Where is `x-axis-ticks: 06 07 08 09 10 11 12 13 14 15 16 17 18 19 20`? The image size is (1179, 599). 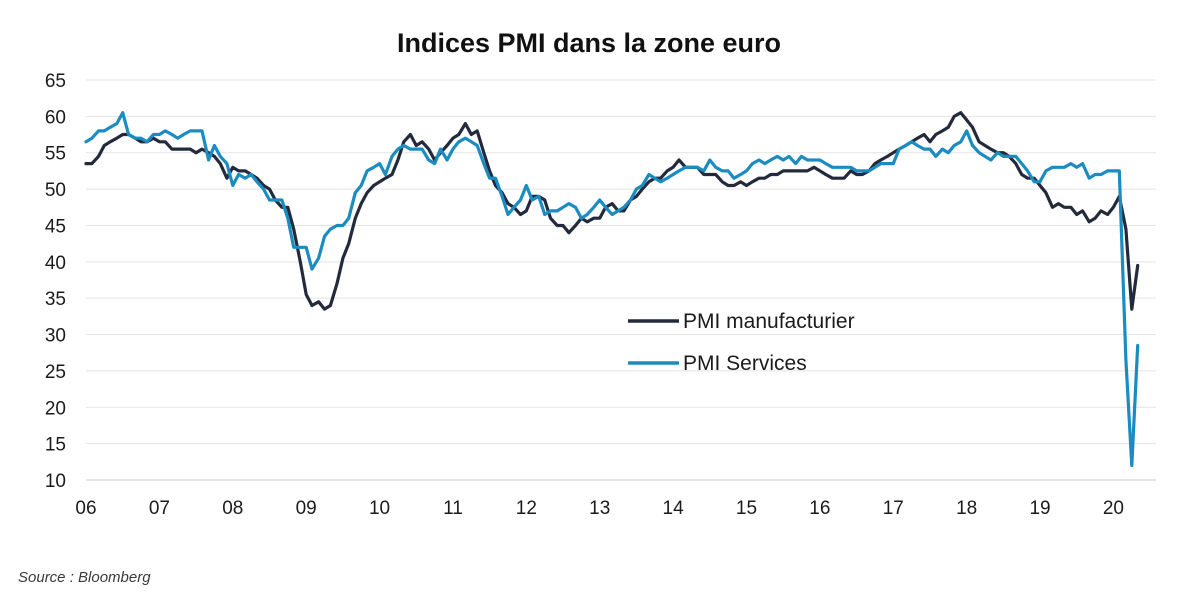 x-axis-ticks: 06 07 08 09 10 11 12 13 14 15 16 17 18 19 20 is located at coordinates (599, 508).